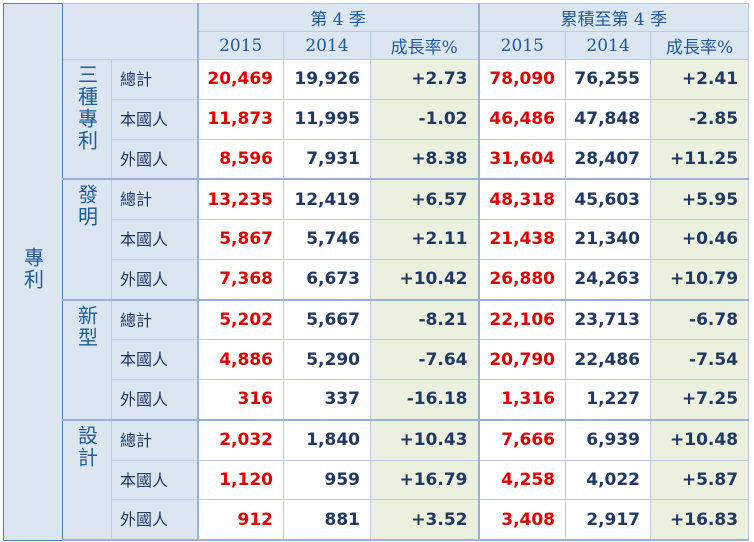  What do you see at coordinates (608, 480) in the screenshot?
I see `cell-value: 4,022` at bounding box center [608, 480].